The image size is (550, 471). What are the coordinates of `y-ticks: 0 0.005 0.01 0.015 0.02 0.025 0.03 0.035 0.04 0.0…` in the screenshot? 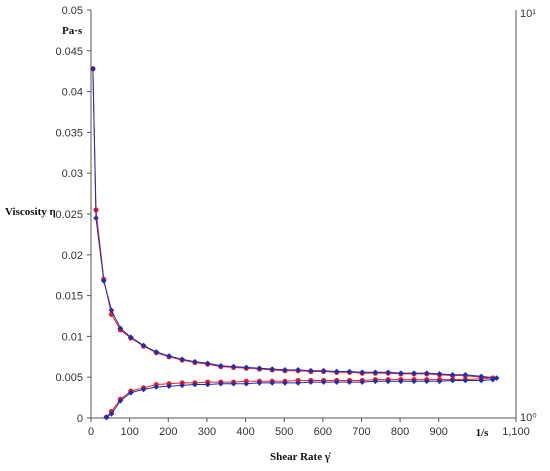 It's located at (73, 215).